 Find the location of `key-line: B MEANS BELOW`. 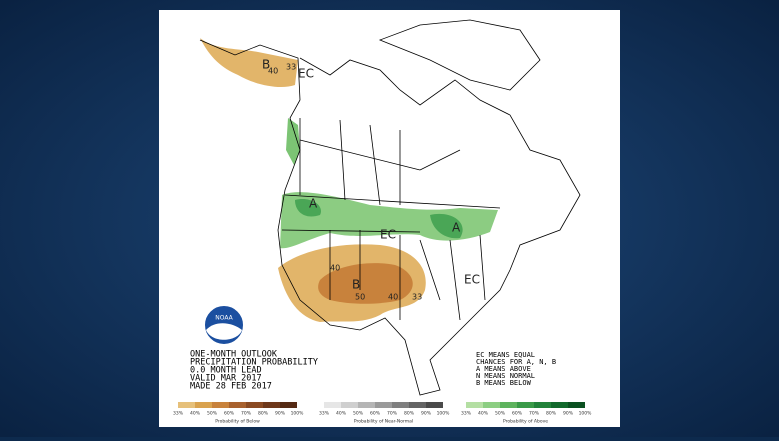

key-line: B MEANS BELOW is located at coordinates (504, 383).